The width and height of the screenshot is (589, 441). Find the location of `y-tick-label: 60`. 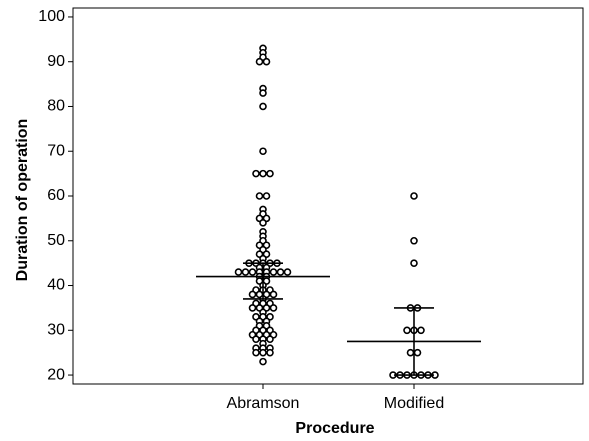

y-tick-label: 60 is located at coordinates (56, 195).